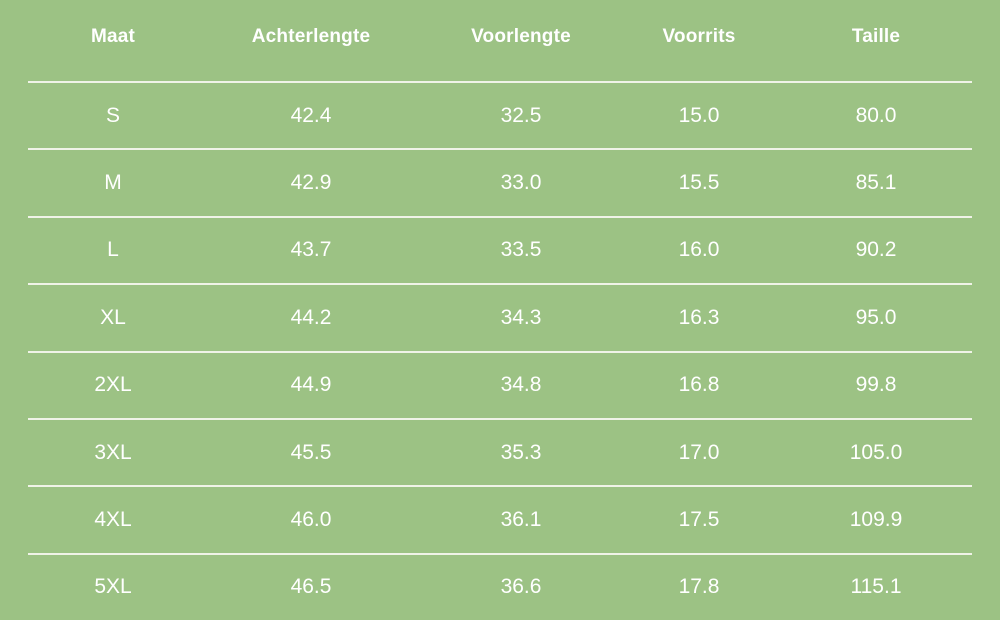  I want to click on cell-value: 99.8, so click(876, 385).